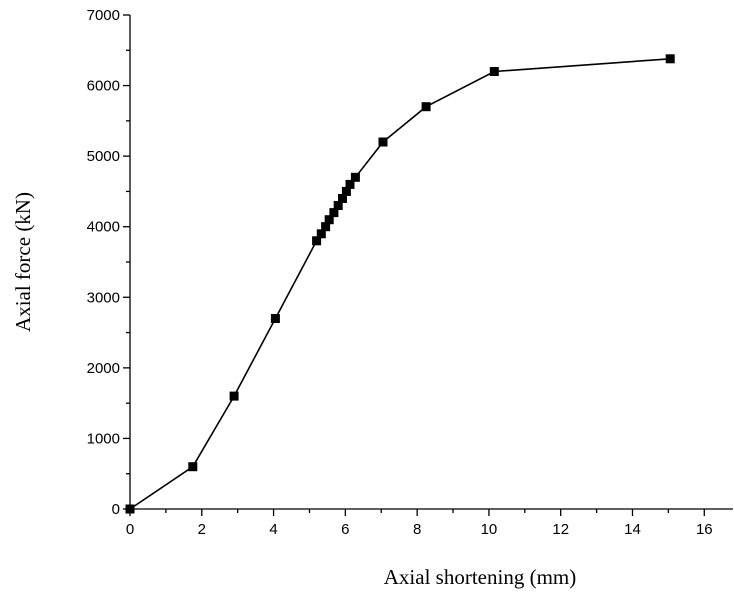 Image resolution: width=734 pixels, height=598 pixels. Describe the element at coordinates (23, 262) in the screenshot. I see `y-axis-title: Axial force (kN)` at that location.